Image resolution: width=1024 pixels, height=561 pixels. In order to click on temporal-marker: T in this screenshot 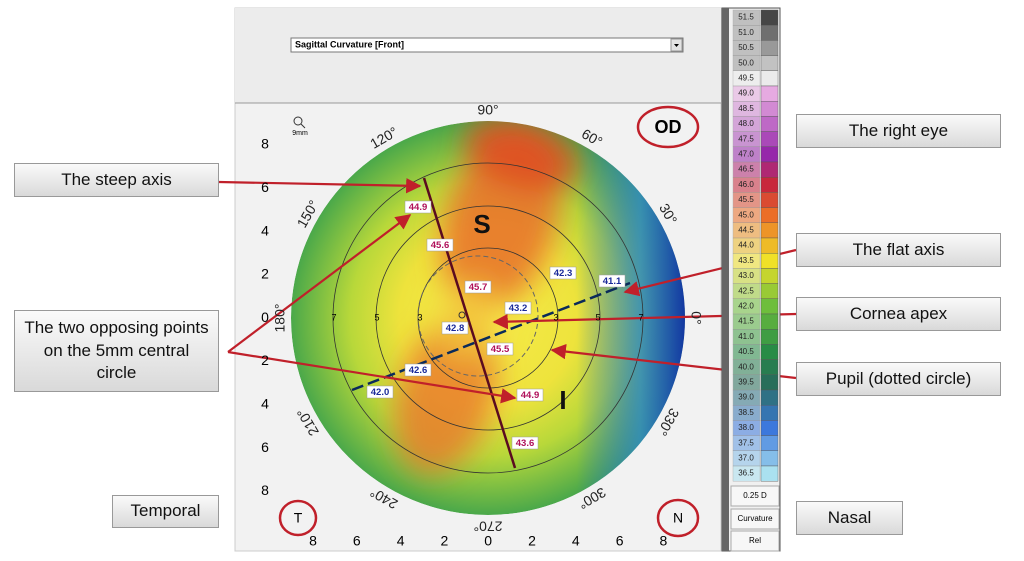, I will do `click(298, 518)`.